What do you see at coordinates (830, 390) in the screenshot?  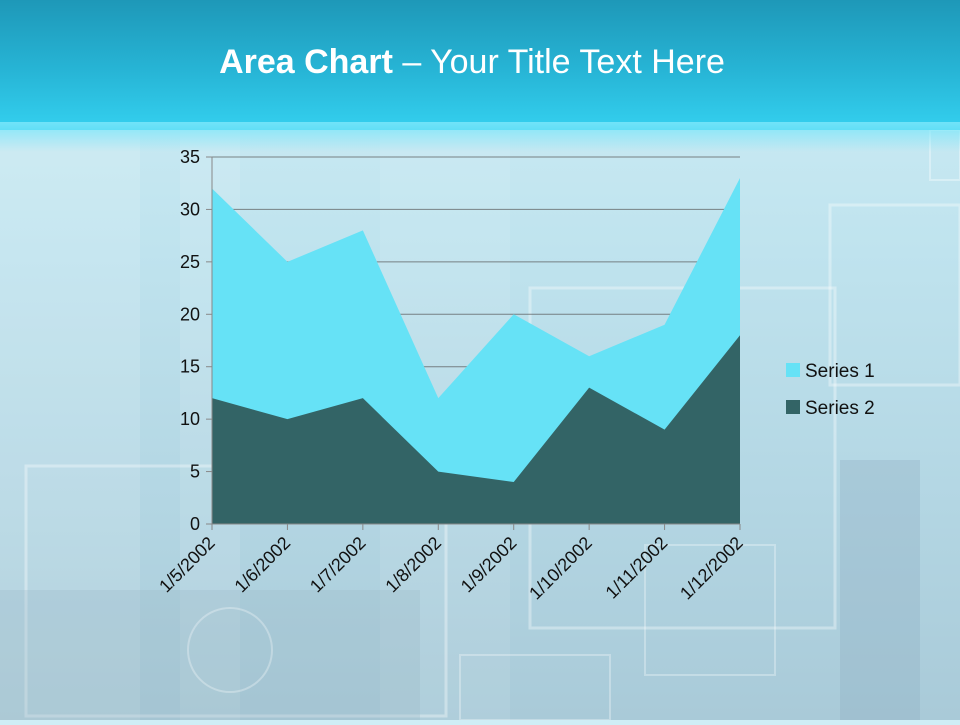 I see `legend: Series 1 Series 2` at bounding box center [830, 390].